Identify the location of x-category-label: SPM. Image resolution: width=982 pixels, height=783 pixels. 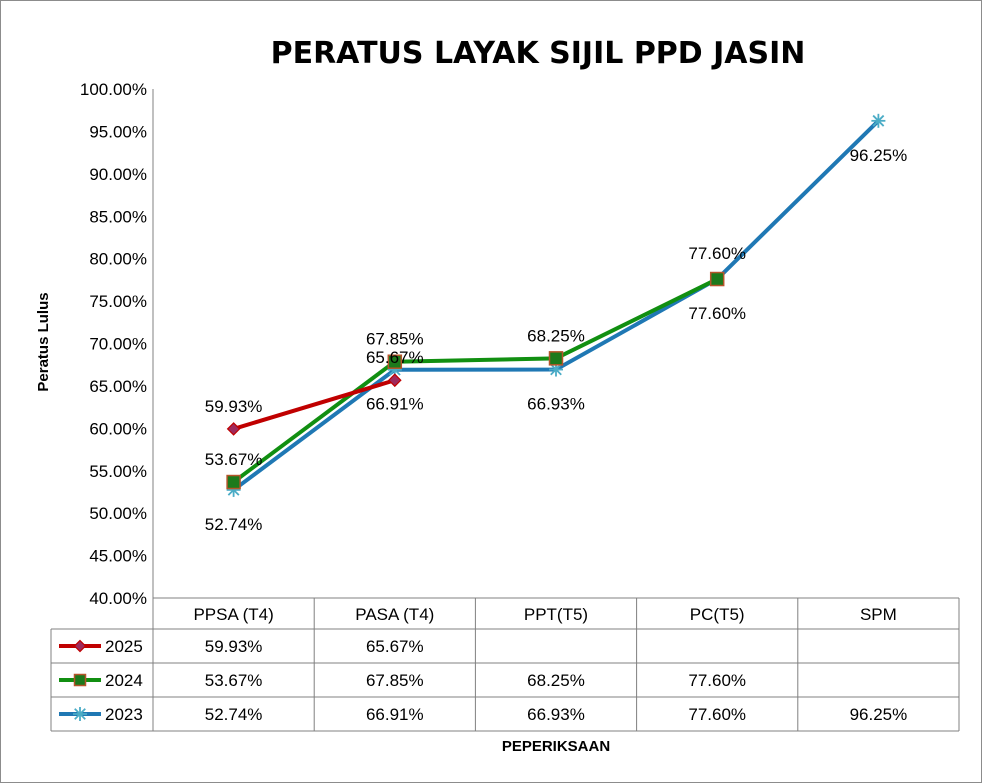
(878, 614).